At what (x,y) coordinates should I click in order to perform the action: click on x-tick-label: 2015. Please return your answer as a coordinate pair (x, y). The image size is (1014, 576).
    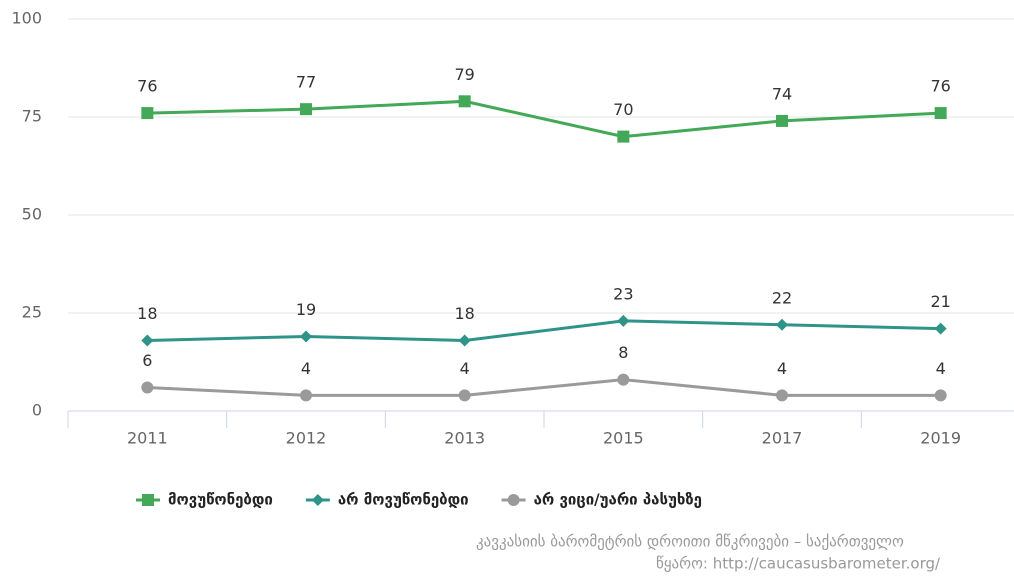
    Looking at the image, I should click on (623, 438).